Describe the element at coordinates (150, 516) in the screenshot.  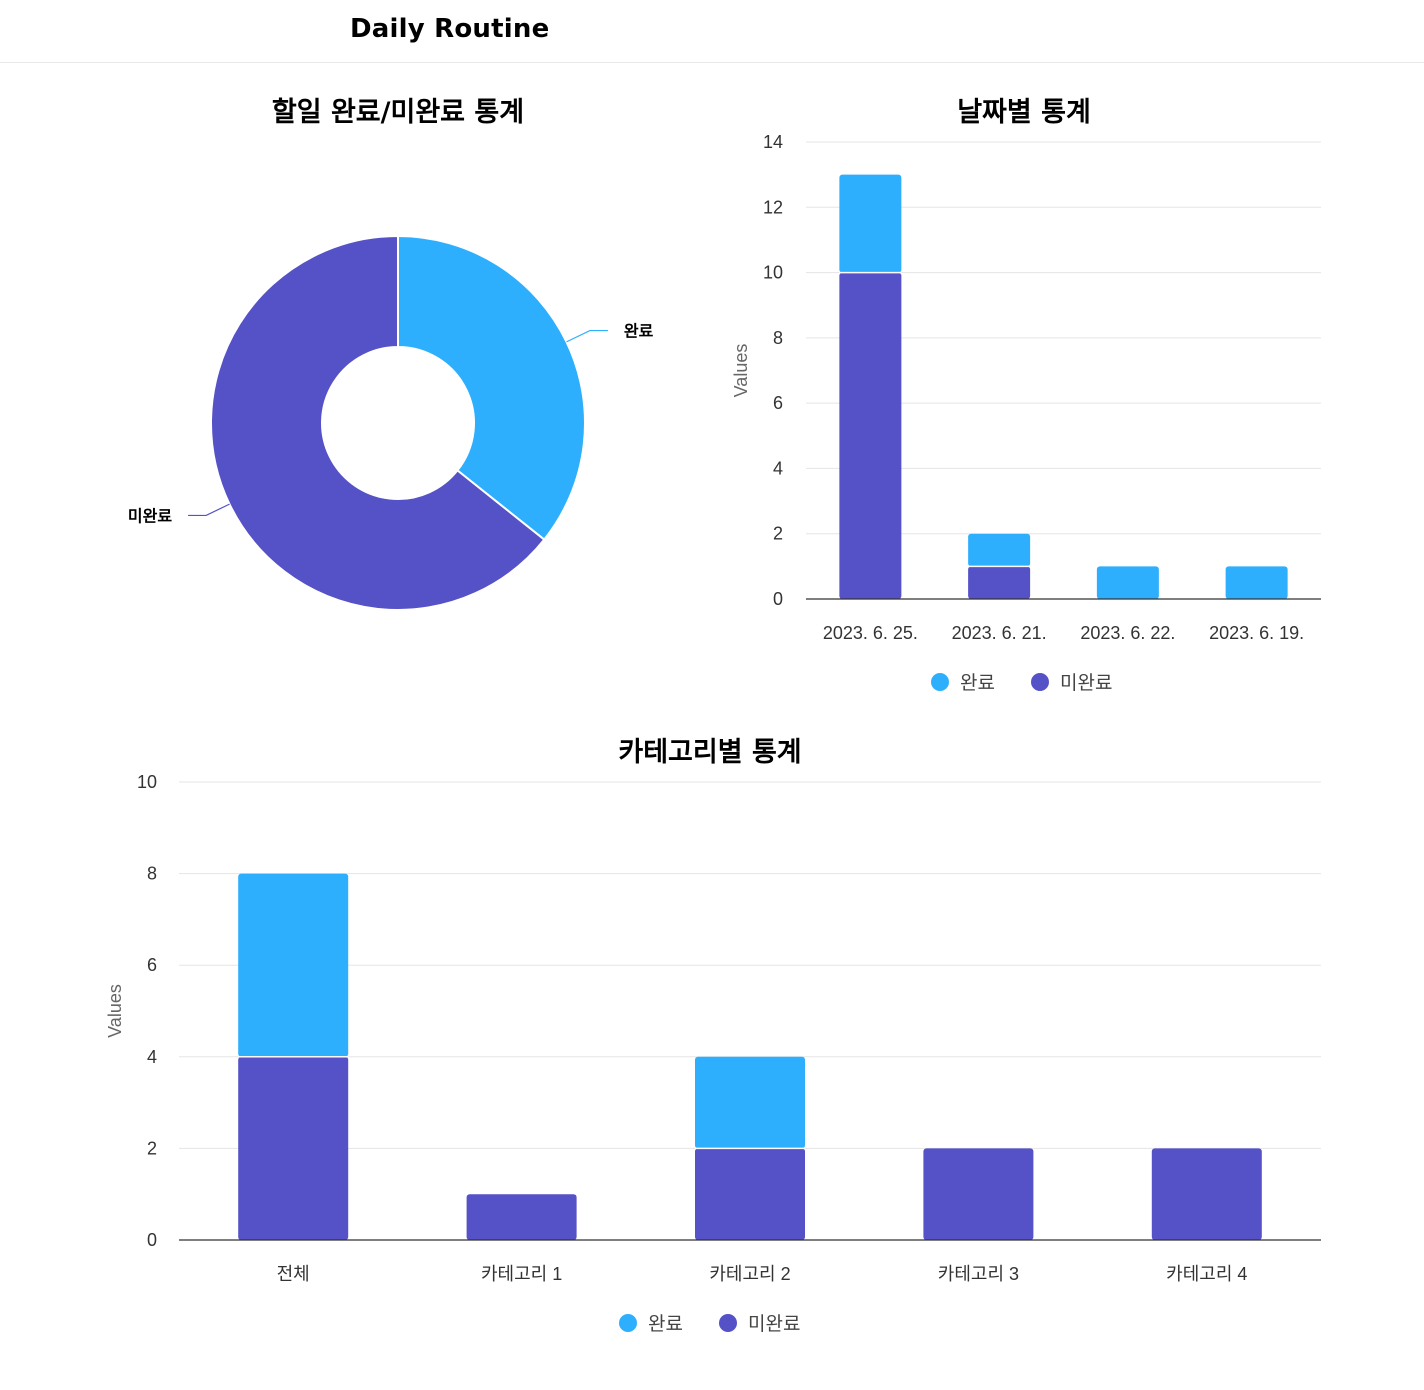
I see `donut-slice-label: 미완료` at that location.